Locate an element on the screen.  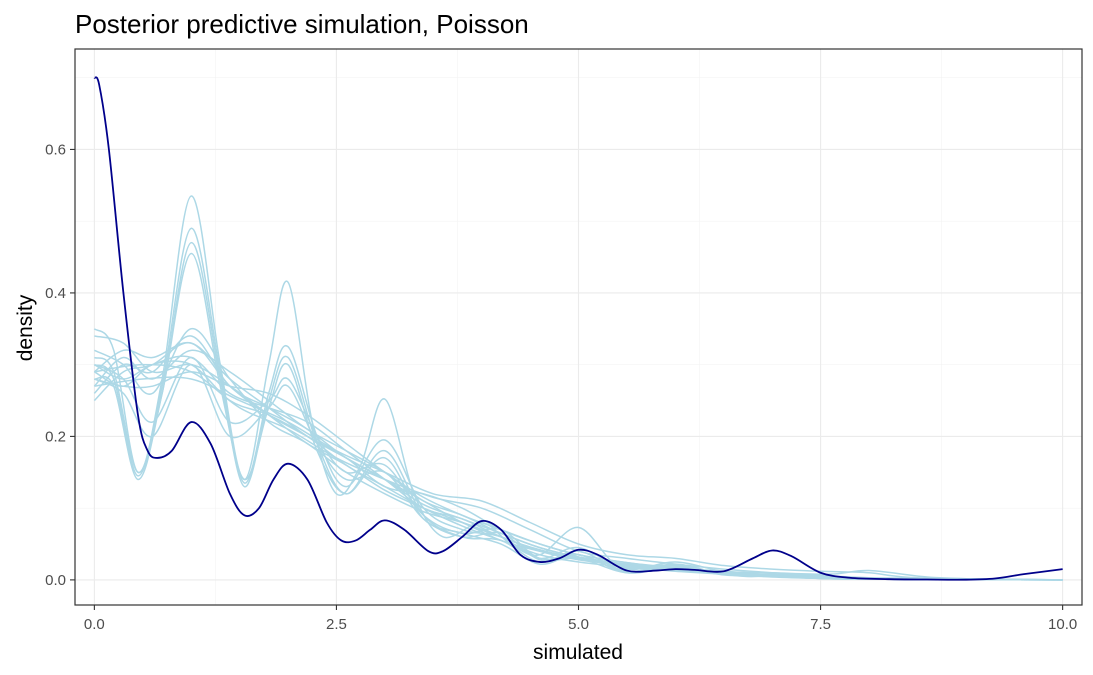
x-tick-label: 10.0 is located at coordinates (1062, 624).